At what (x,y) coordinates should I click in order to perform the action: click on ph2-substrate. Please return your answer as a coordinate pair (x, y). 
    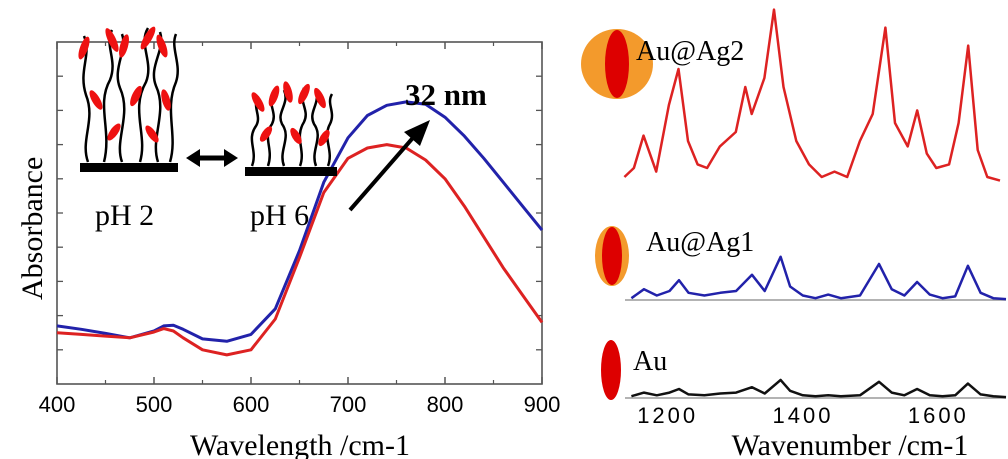
    Looking at the image, I should click on (129, 167).